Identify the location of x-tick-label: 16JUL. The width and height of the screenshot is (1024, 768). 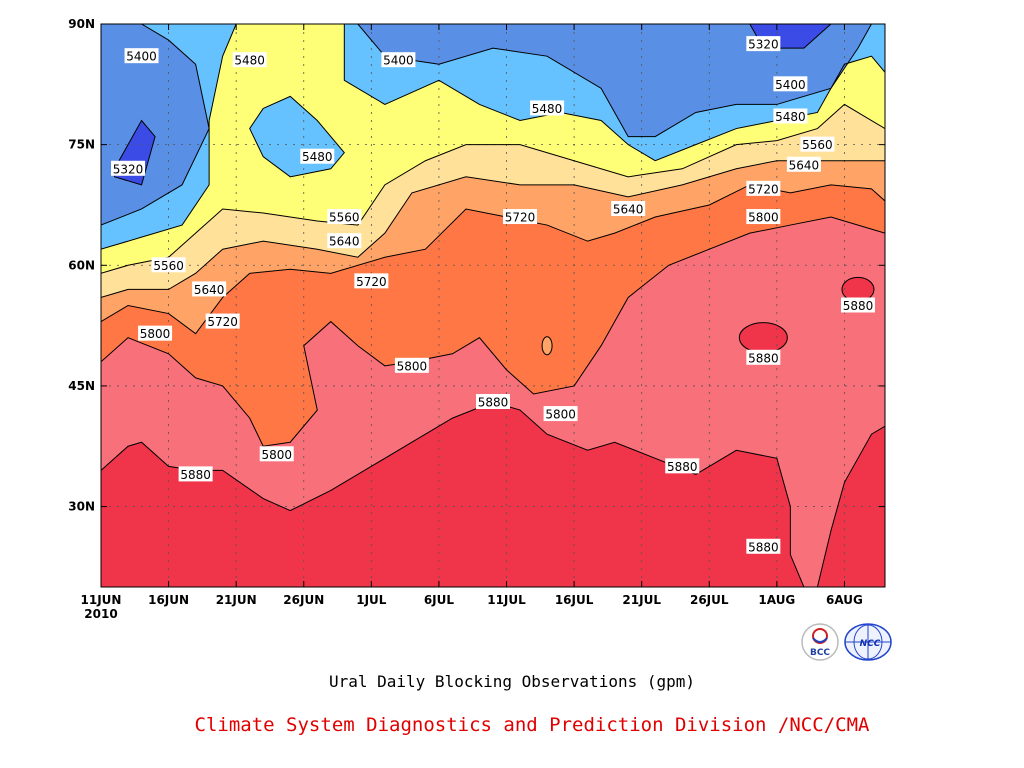
(574, 600).